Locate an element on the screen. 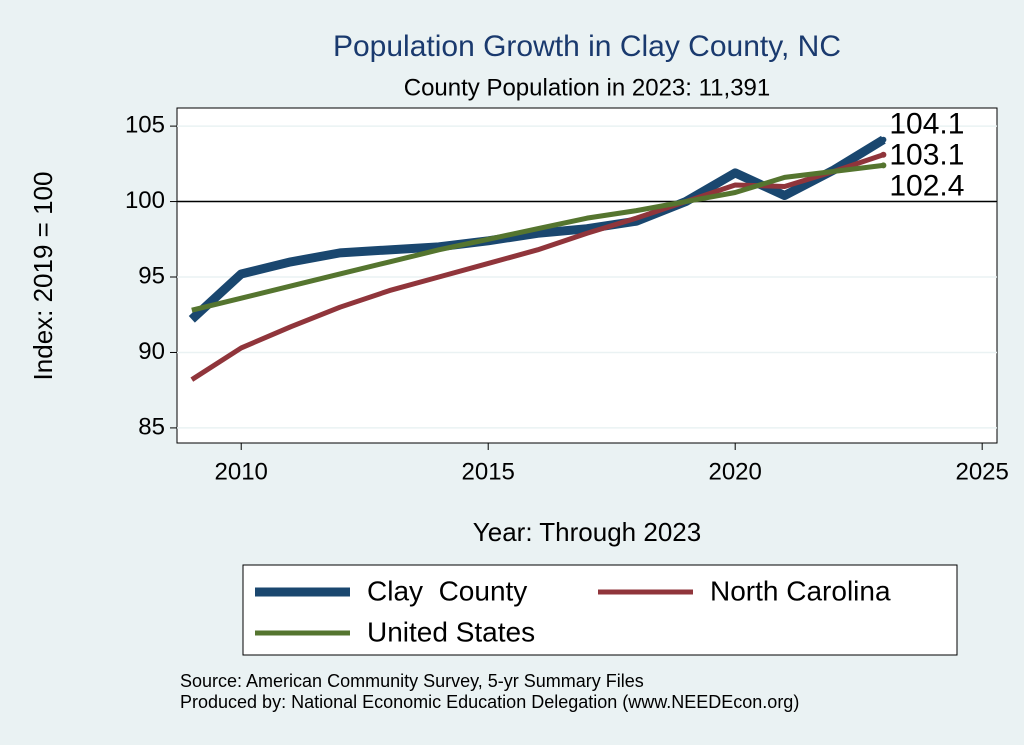  y-tick-label: 105 is located at coordinates (145, 124).